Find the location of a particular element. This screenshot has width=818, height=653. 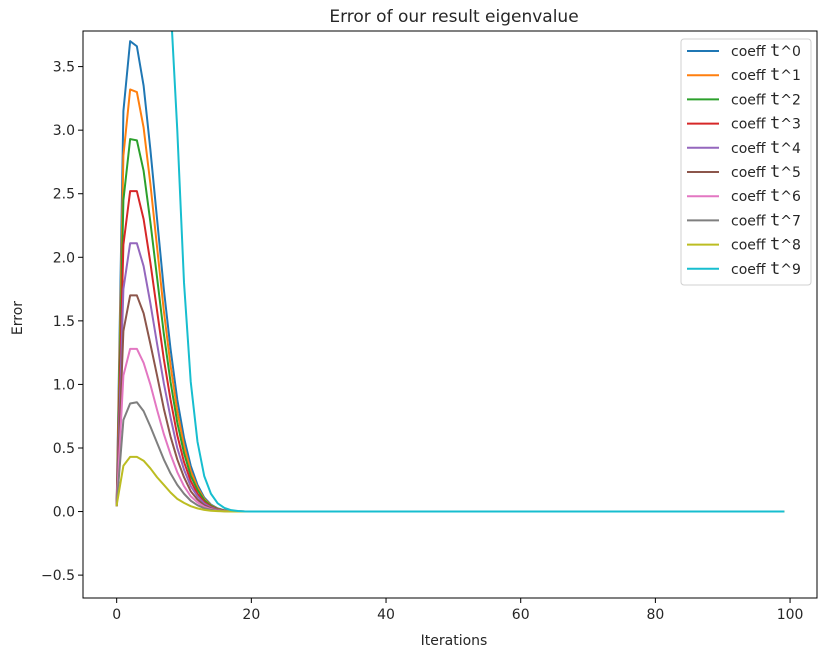

legend-item: coeff t^5 is located at coordinates (744, 172).